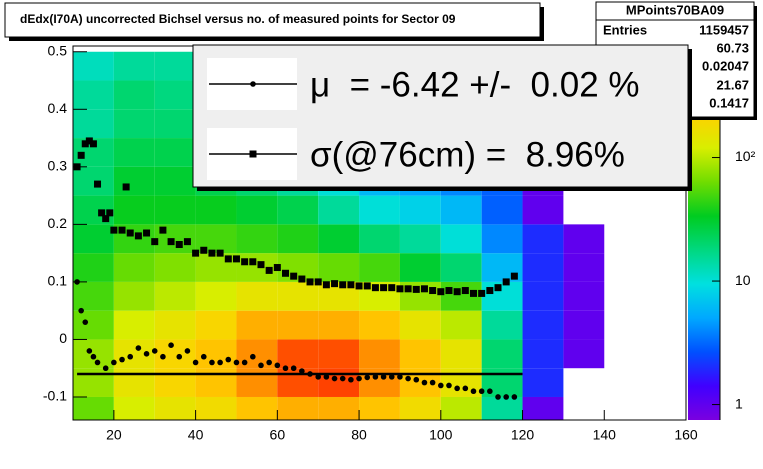 The height and width of the screenshot is (469, 763). I want to click on x-tick-label: 140, so click(605, 435).